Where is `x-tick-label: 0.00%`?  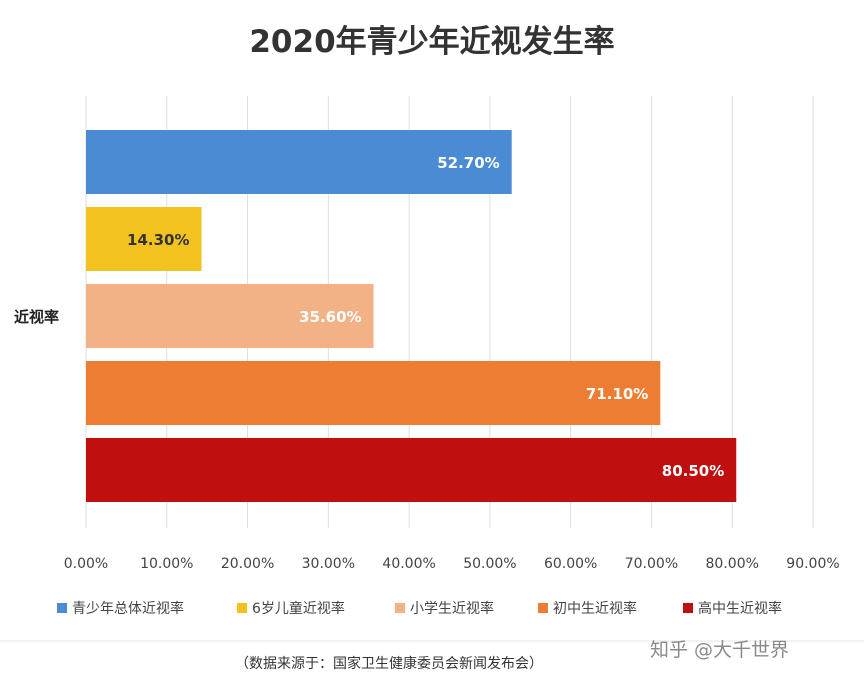 x-tick-label: 0.00% is located at coordinates (86, 564).